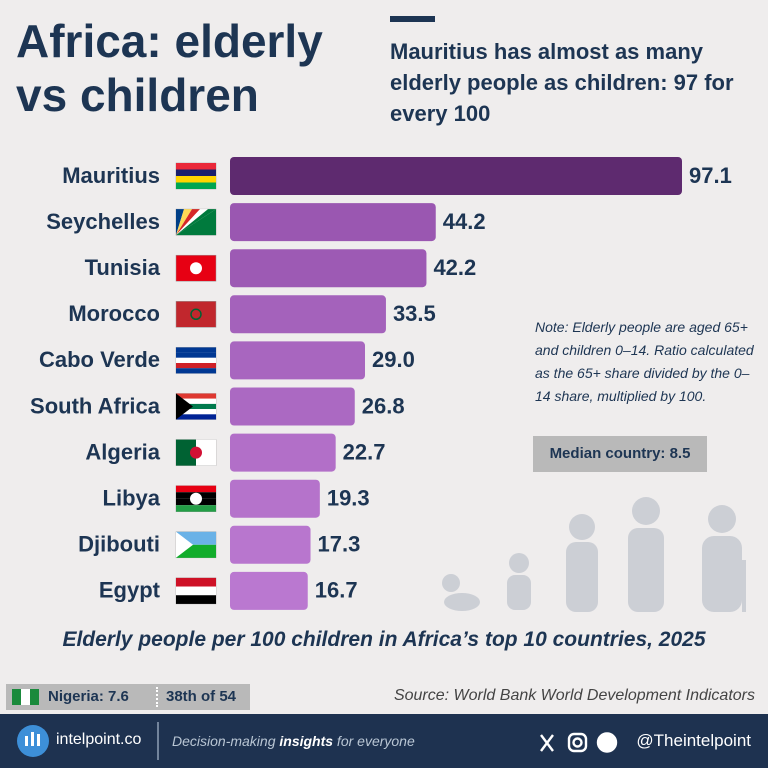  I want to click on value-label: 97.1, so click(710, 175).